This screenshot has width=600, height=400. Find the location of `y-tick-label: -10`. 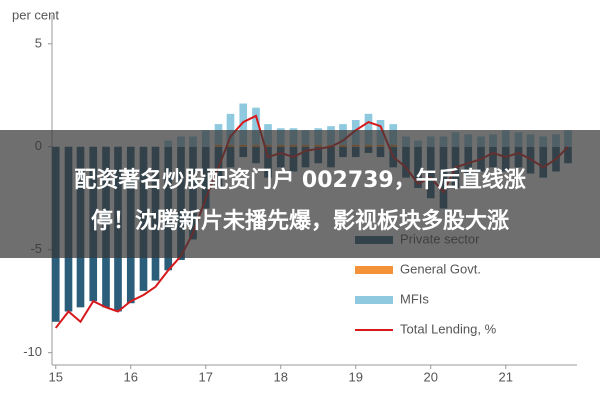

y-tick-label: -10 is located at coordinates (32, 351).